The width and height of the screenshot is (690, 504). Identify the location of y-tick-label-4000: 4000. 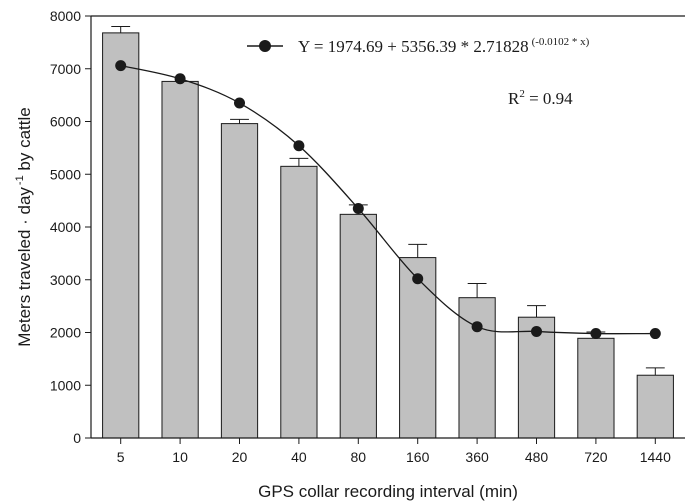
(65, 227).